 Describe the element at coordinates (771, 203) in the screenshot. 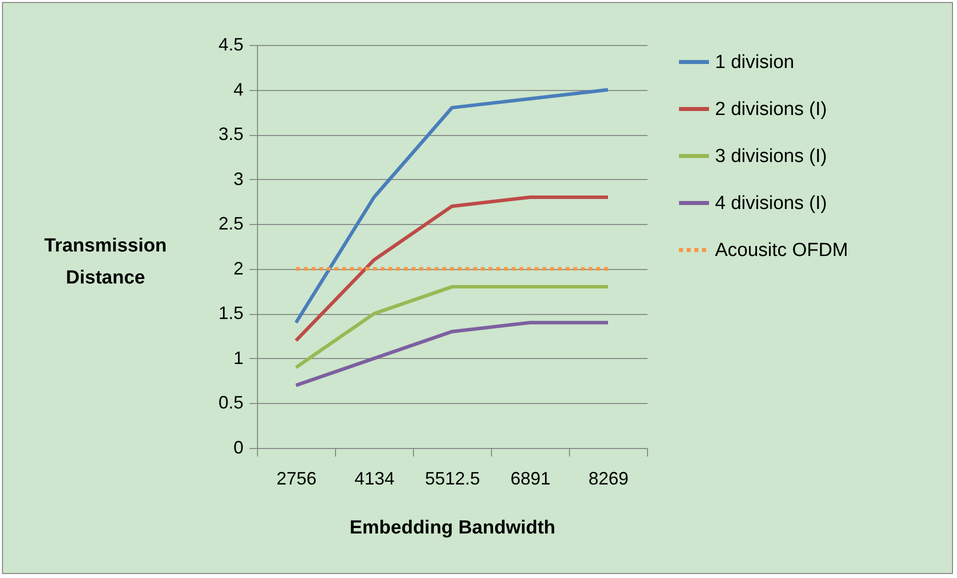

I see `legend-label: 4 divisions (I)` at that location.